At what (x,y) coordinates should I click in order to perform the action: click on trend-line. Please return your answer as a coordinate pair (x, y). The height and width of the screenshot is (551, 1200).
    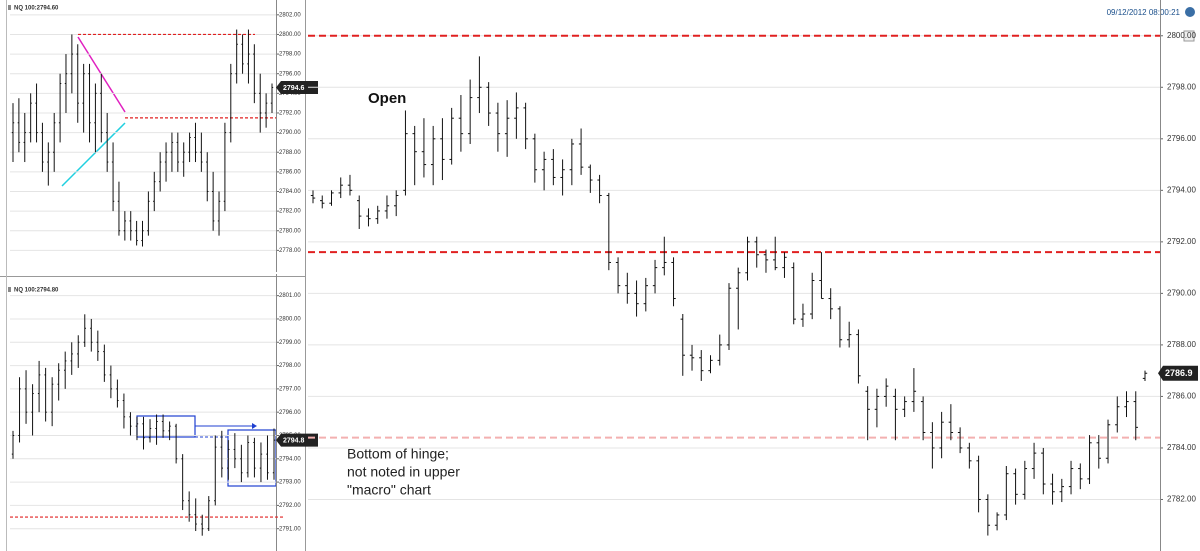
    Looking at the image, I should click on (93, 154).